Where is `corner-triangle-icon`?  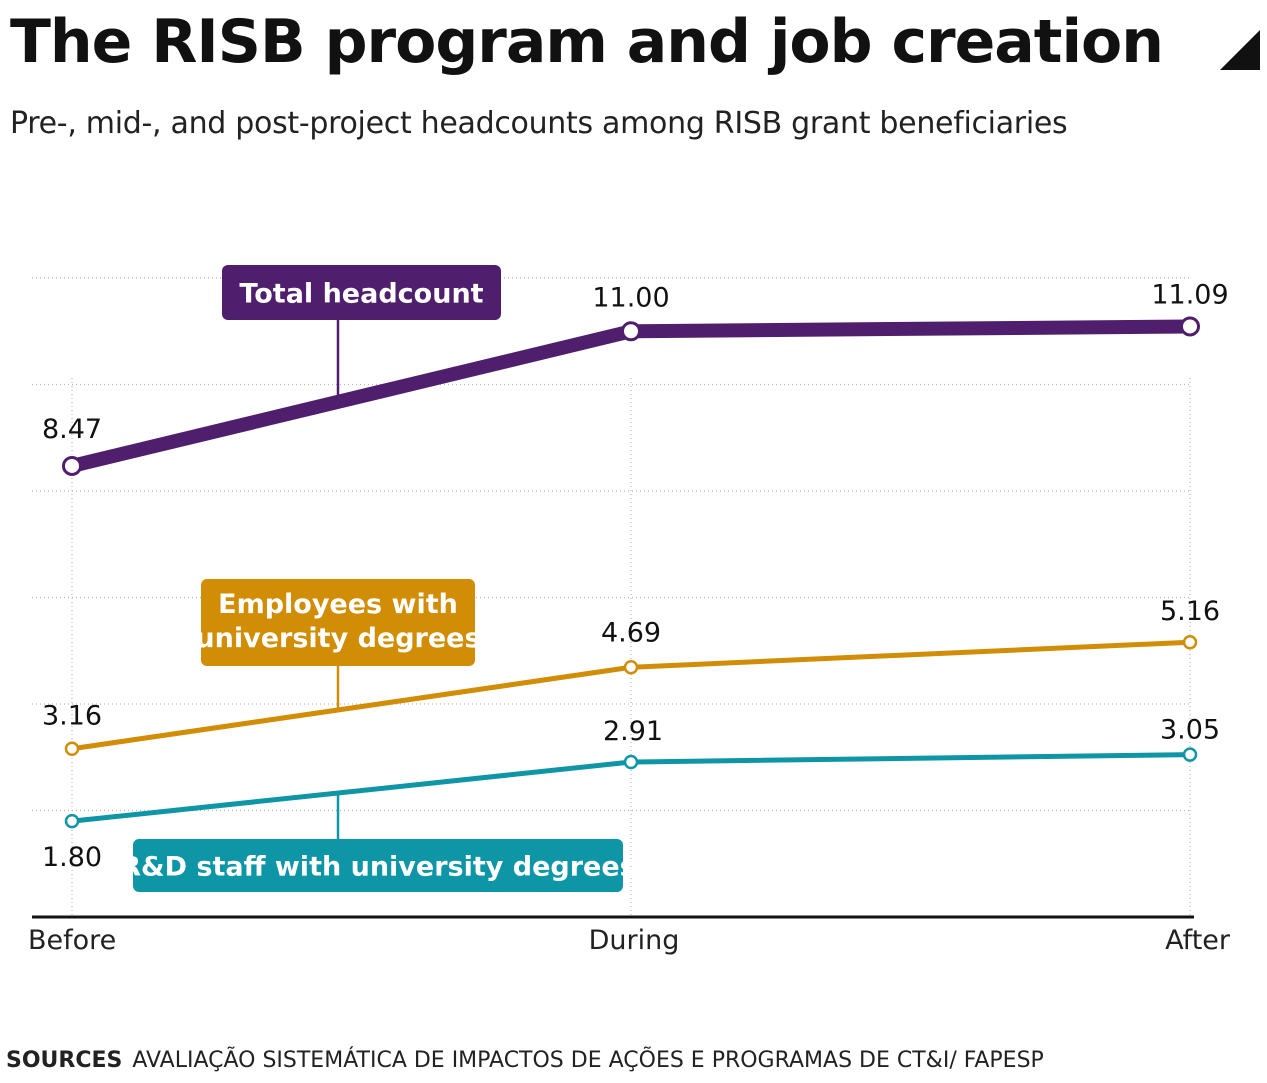
corner-triangle-icon is located at coordinates (1240, 50).